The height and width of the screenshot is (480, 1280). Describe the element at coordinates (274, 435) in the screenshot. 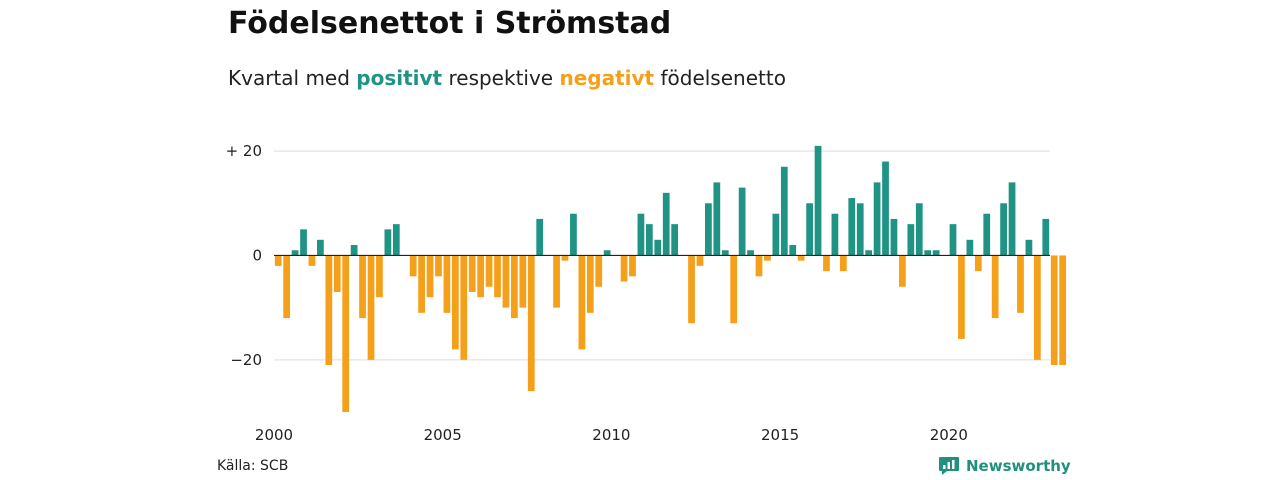

I see `x-tick-label: 2000` at that location.